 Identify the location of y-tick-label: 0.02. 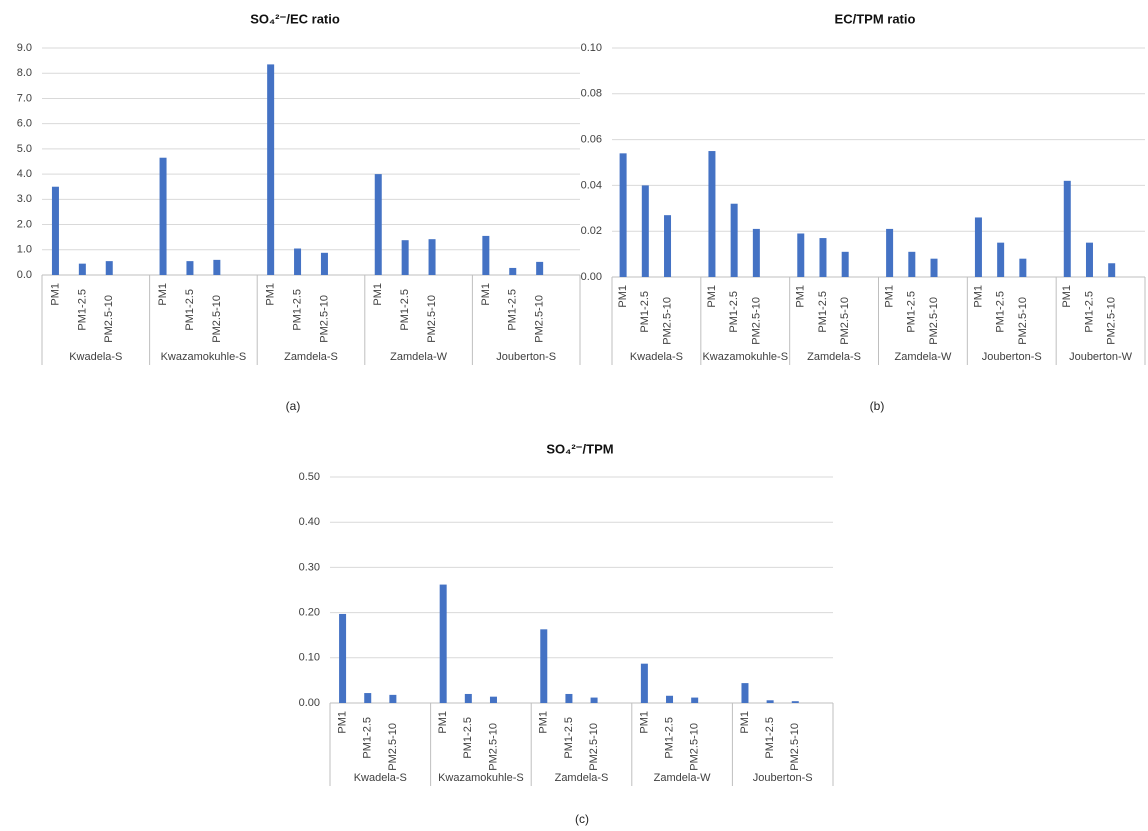
(591, 231).